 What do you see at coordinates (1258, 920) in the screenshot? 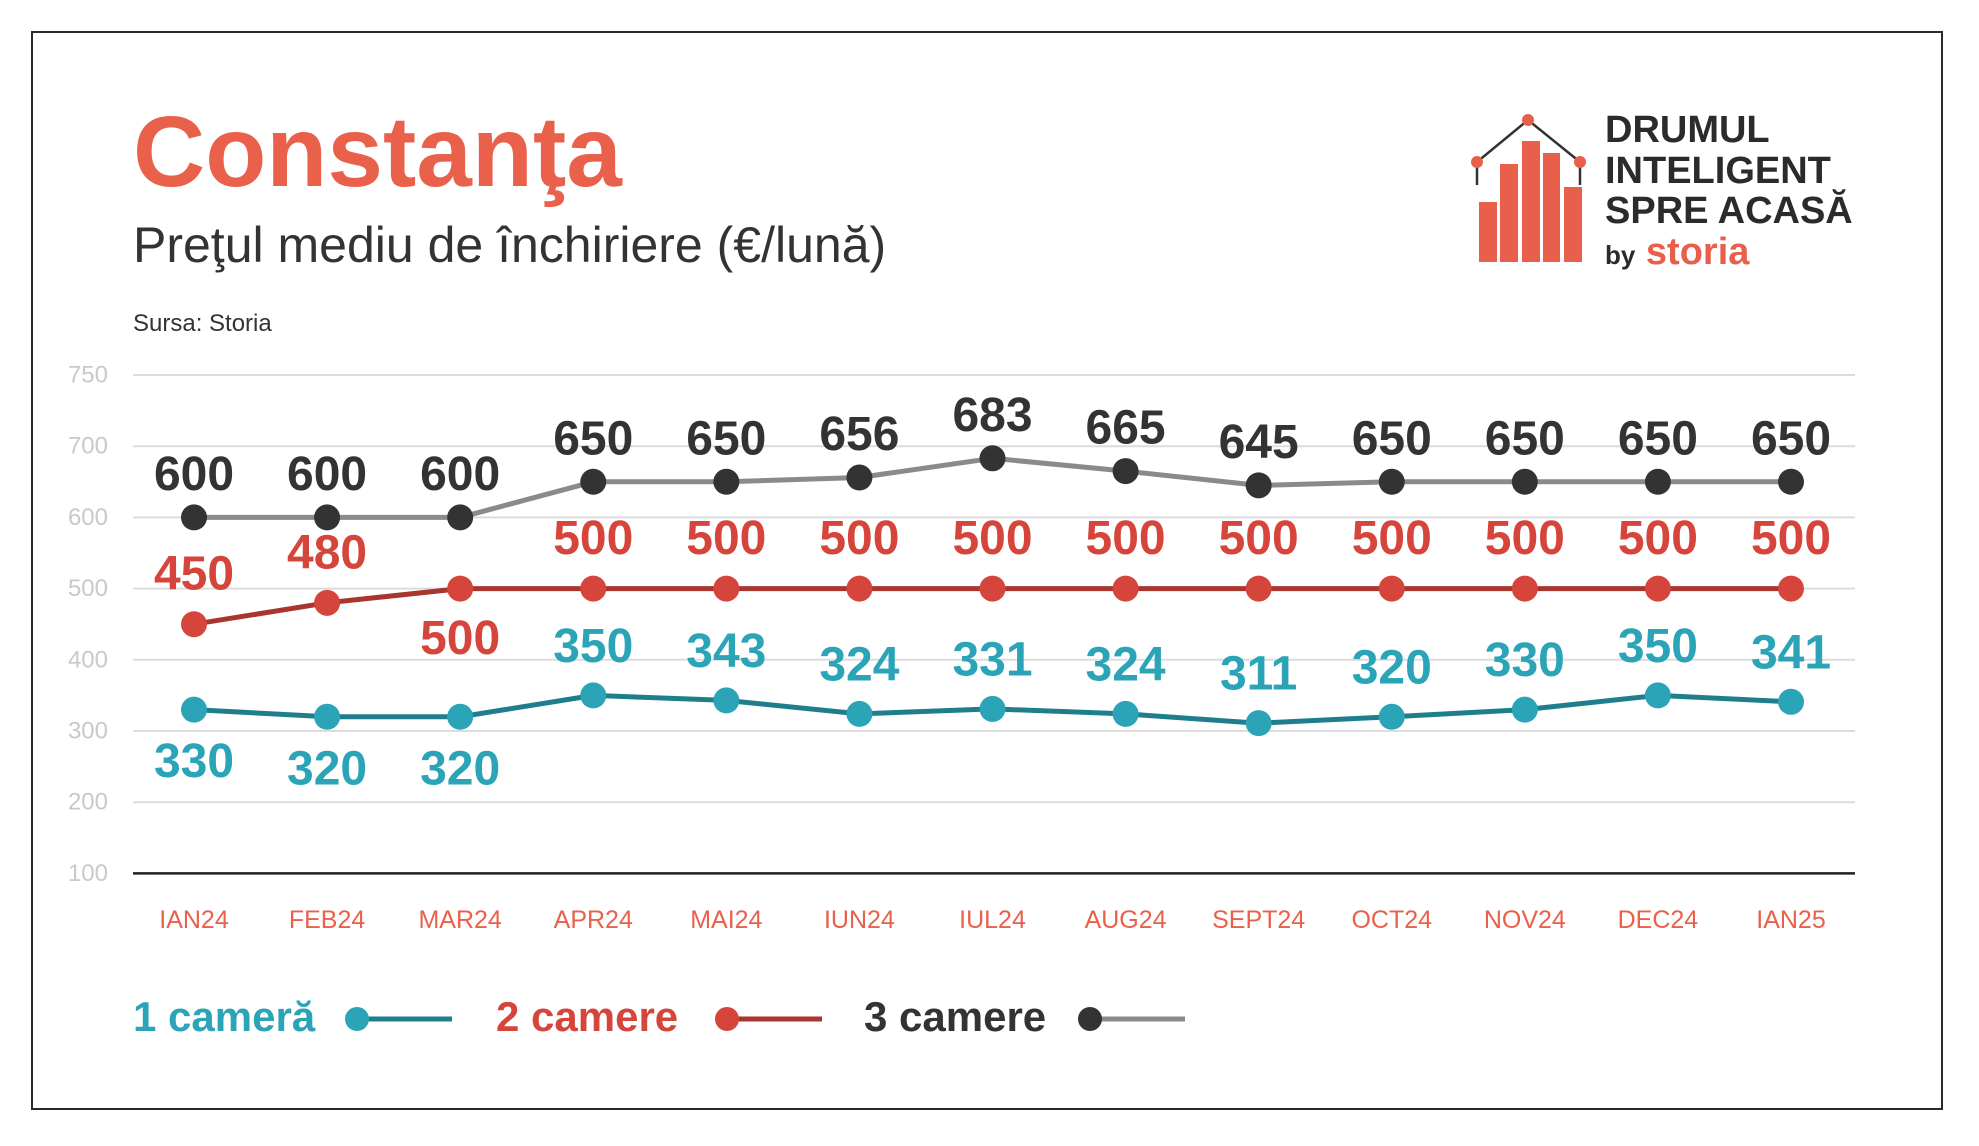
I see `x-tick-label: SEPT24` at bounding box center [1258, 920].